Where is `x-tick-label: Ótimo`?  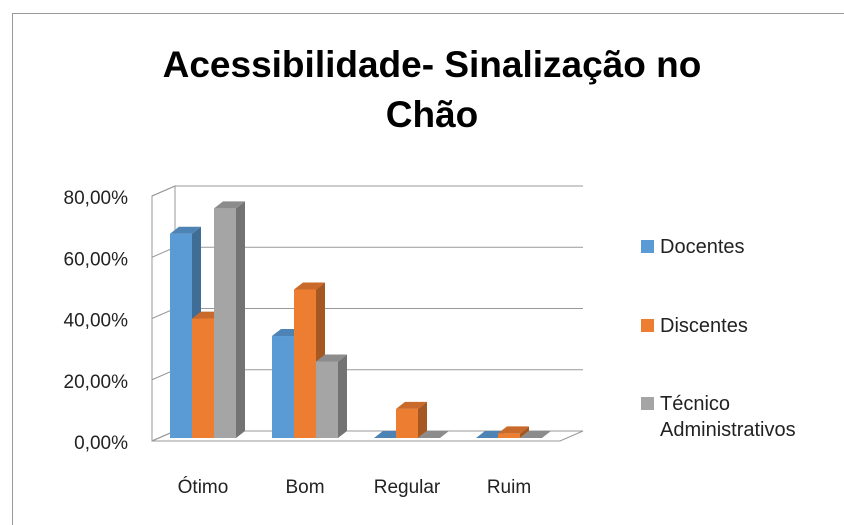 x-tick-label: Ótimo is located at coordinates (203, 487).